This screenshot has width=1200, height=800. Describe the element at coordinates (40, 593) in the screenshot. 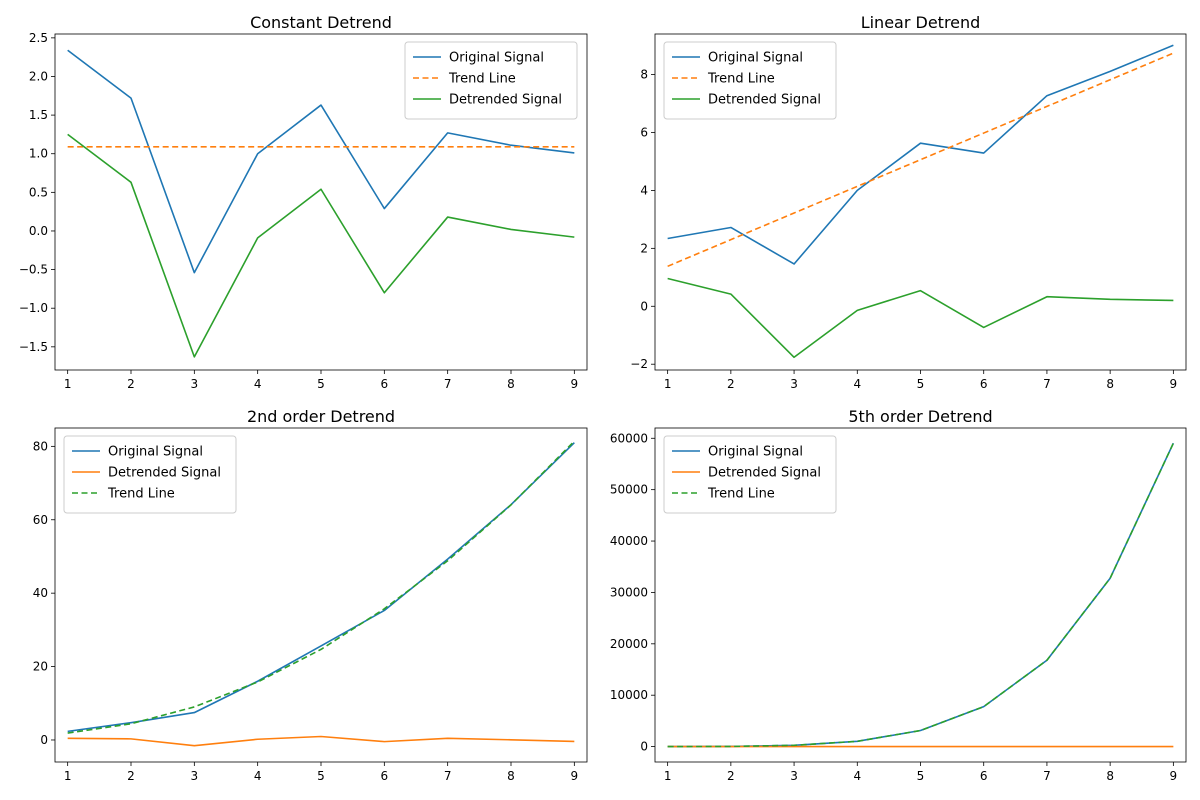

I see `y-tick-label: 40` at that location.